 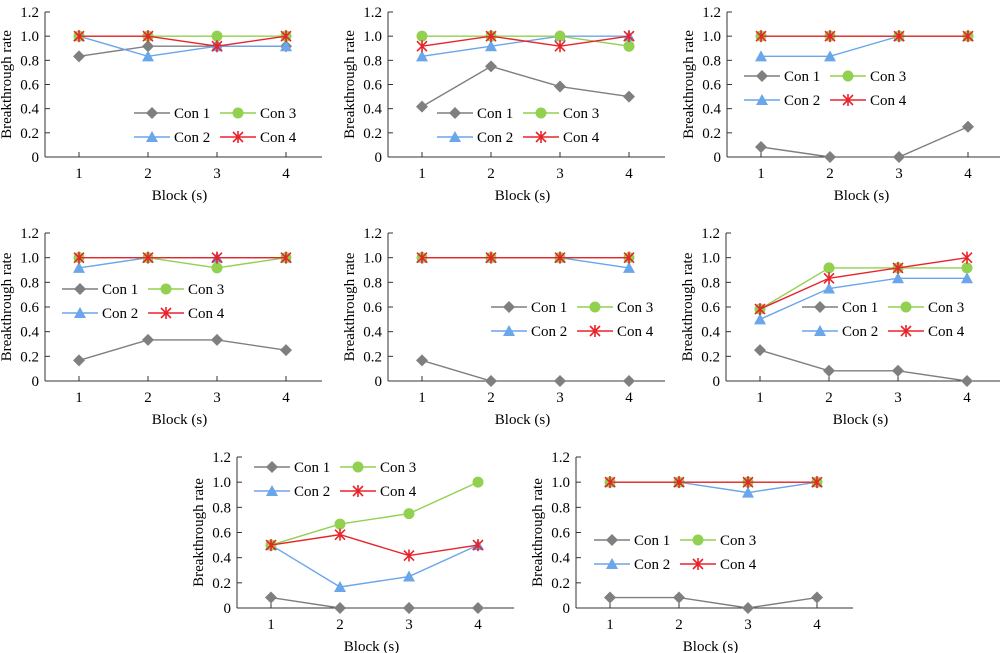 What do you see at coordinates (221, 508) in the screenshot?
I see `y-tick-label: 0.8` at bounding box center [221, 508].